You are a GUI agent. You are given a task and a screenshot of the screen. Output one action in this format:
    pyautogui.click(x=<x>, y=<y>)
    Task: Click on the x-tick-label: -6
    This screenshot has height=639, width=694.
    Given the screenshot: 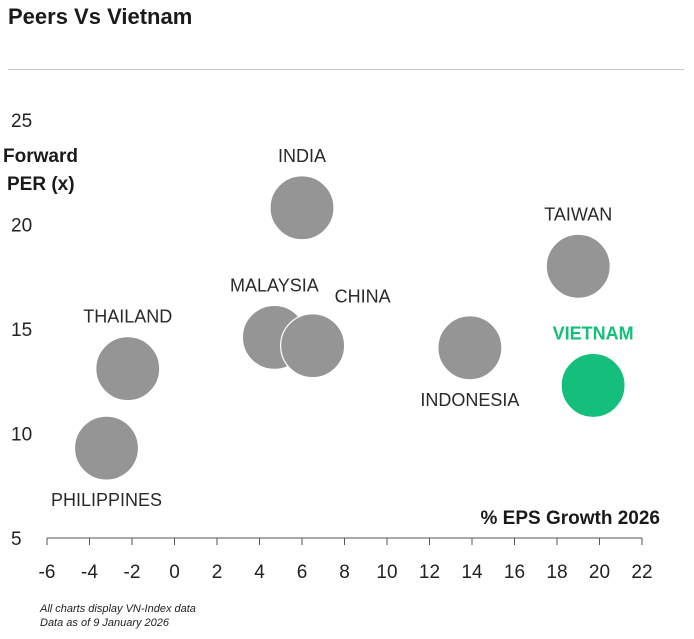 What is the action you would take?
    pyautogui.click(x=47, y=572)
    